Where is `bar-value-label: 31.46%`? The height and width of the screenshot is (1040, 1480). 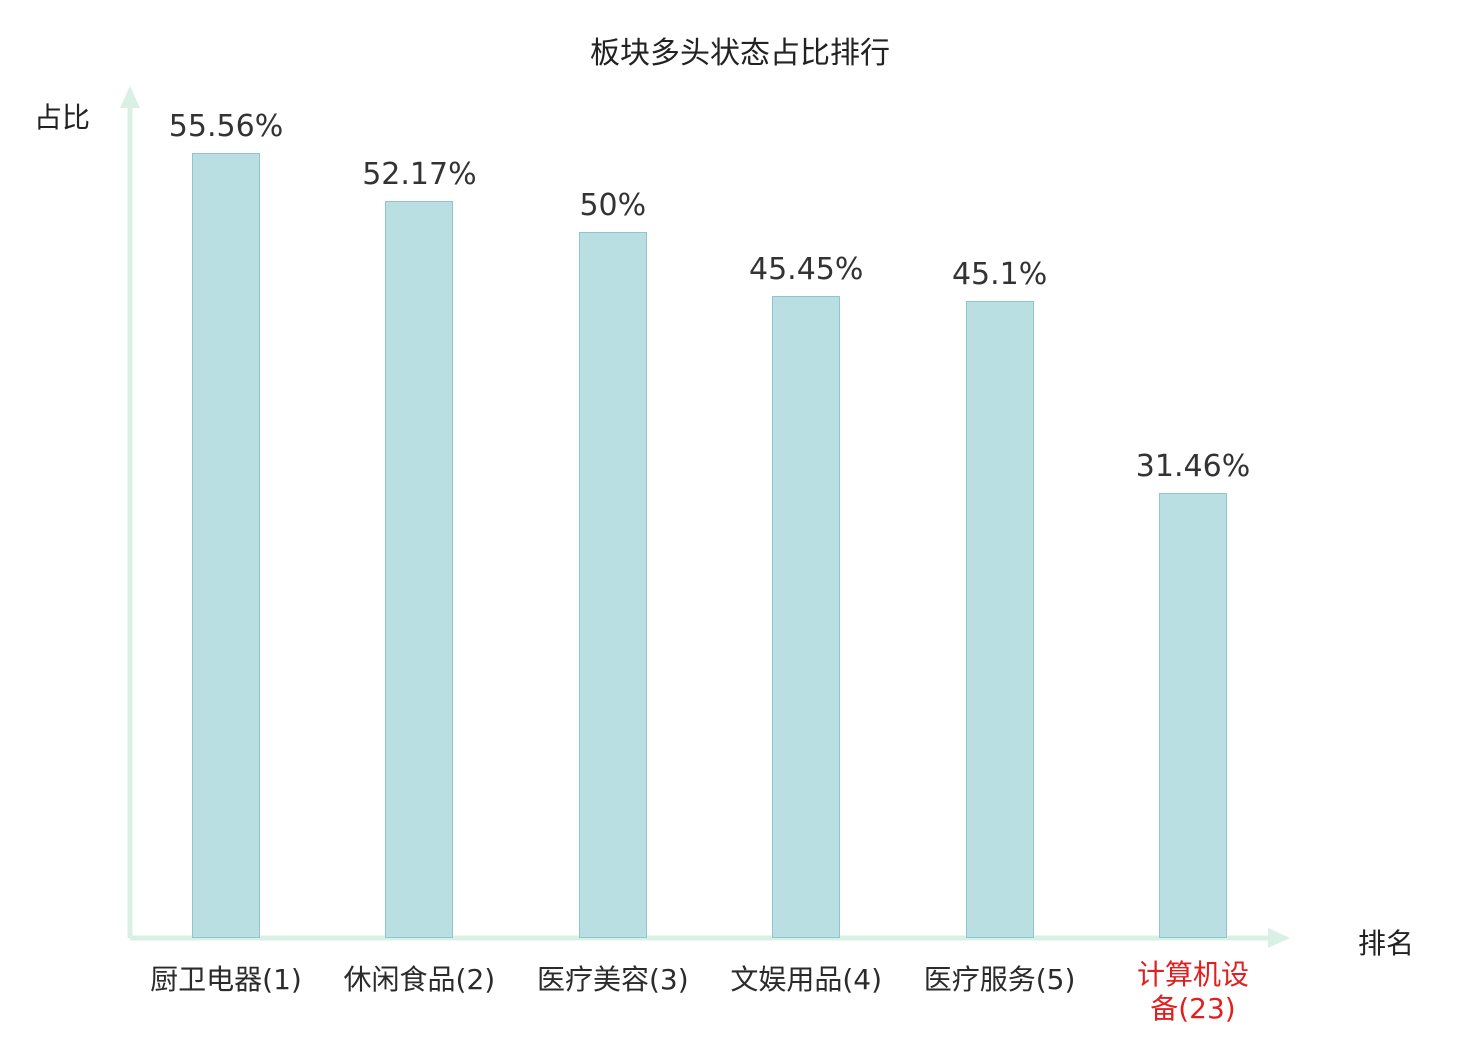 bar-value-label: 31.46% is located at coordinates (1193, 467).